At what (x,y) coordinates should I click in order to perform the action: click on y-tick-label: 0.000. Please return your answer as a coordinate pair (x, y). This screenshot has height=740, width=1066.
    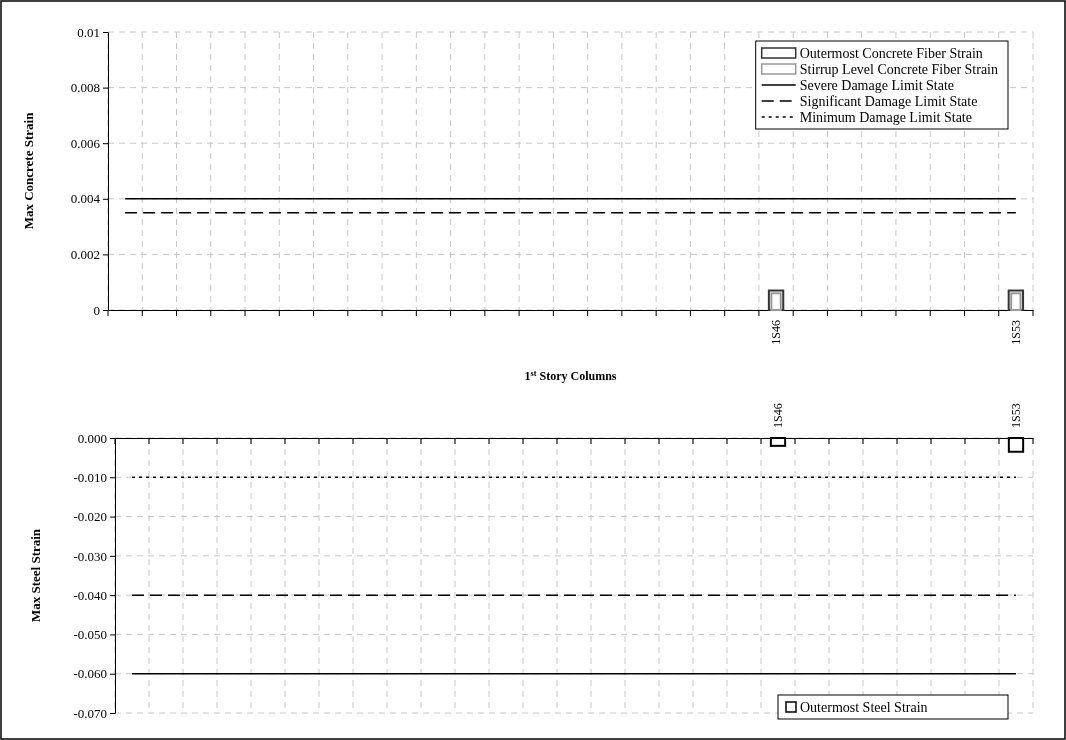
    Looking at the image, I should click on (92, 438).